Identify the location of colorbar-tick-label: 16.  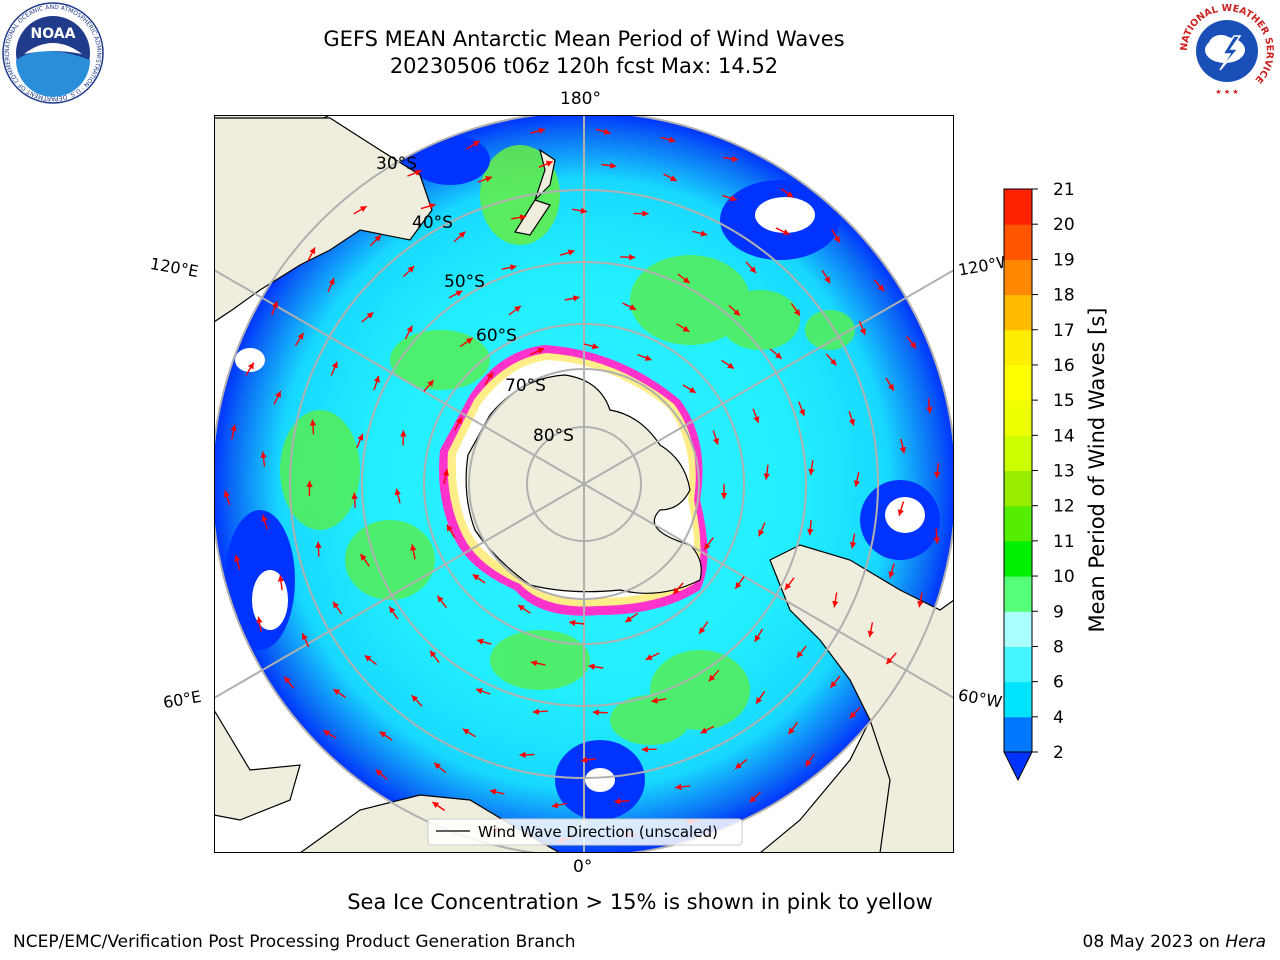
(1064, 366).